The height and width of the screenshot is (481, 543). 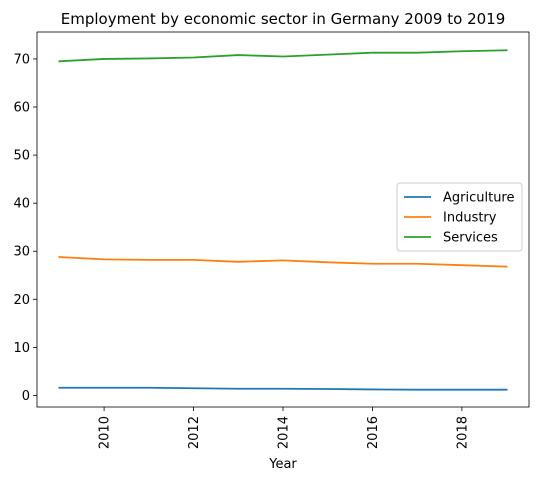 What do you see at coordinates (373, 432) in the screenshot?
I see `x-tick-label: 2016` at bounding box center [373, 432].